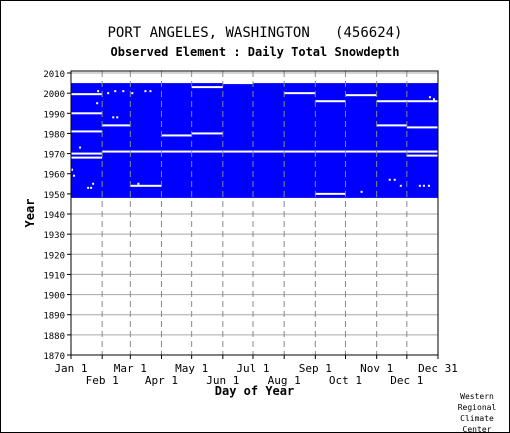 Image resolution: width=510 pixels, height=433 pixels. Describe the element at coordinates (54, 297) in the screenshot. I see `y-tick-label: 1900` at that location.